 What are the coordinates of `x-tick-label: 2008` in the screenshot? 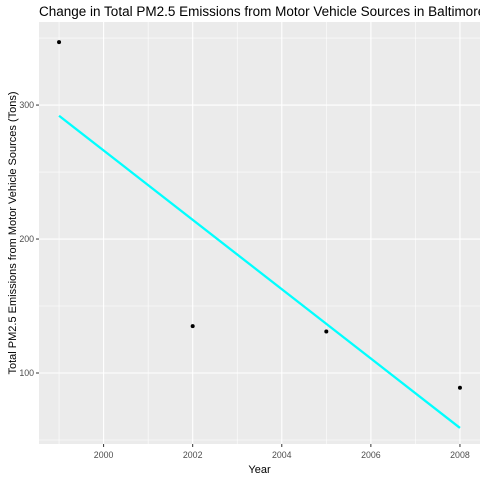 It's located at (460, 455).